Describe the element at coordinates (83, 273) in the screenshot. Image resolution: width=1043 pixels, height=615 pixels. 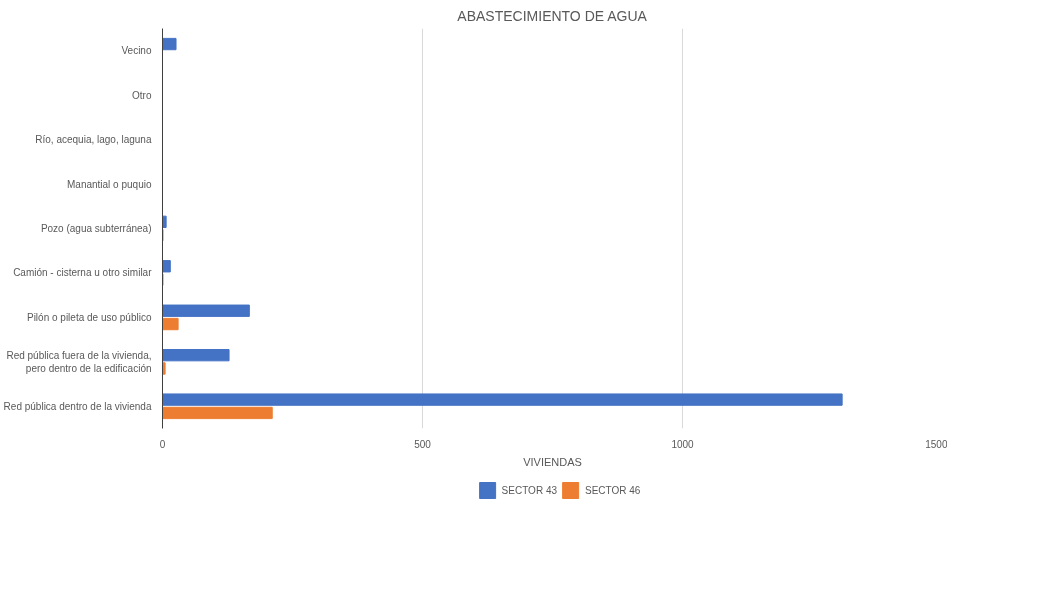
I see `y-tick-label: Camión - cisterna u otro similar` at that location.